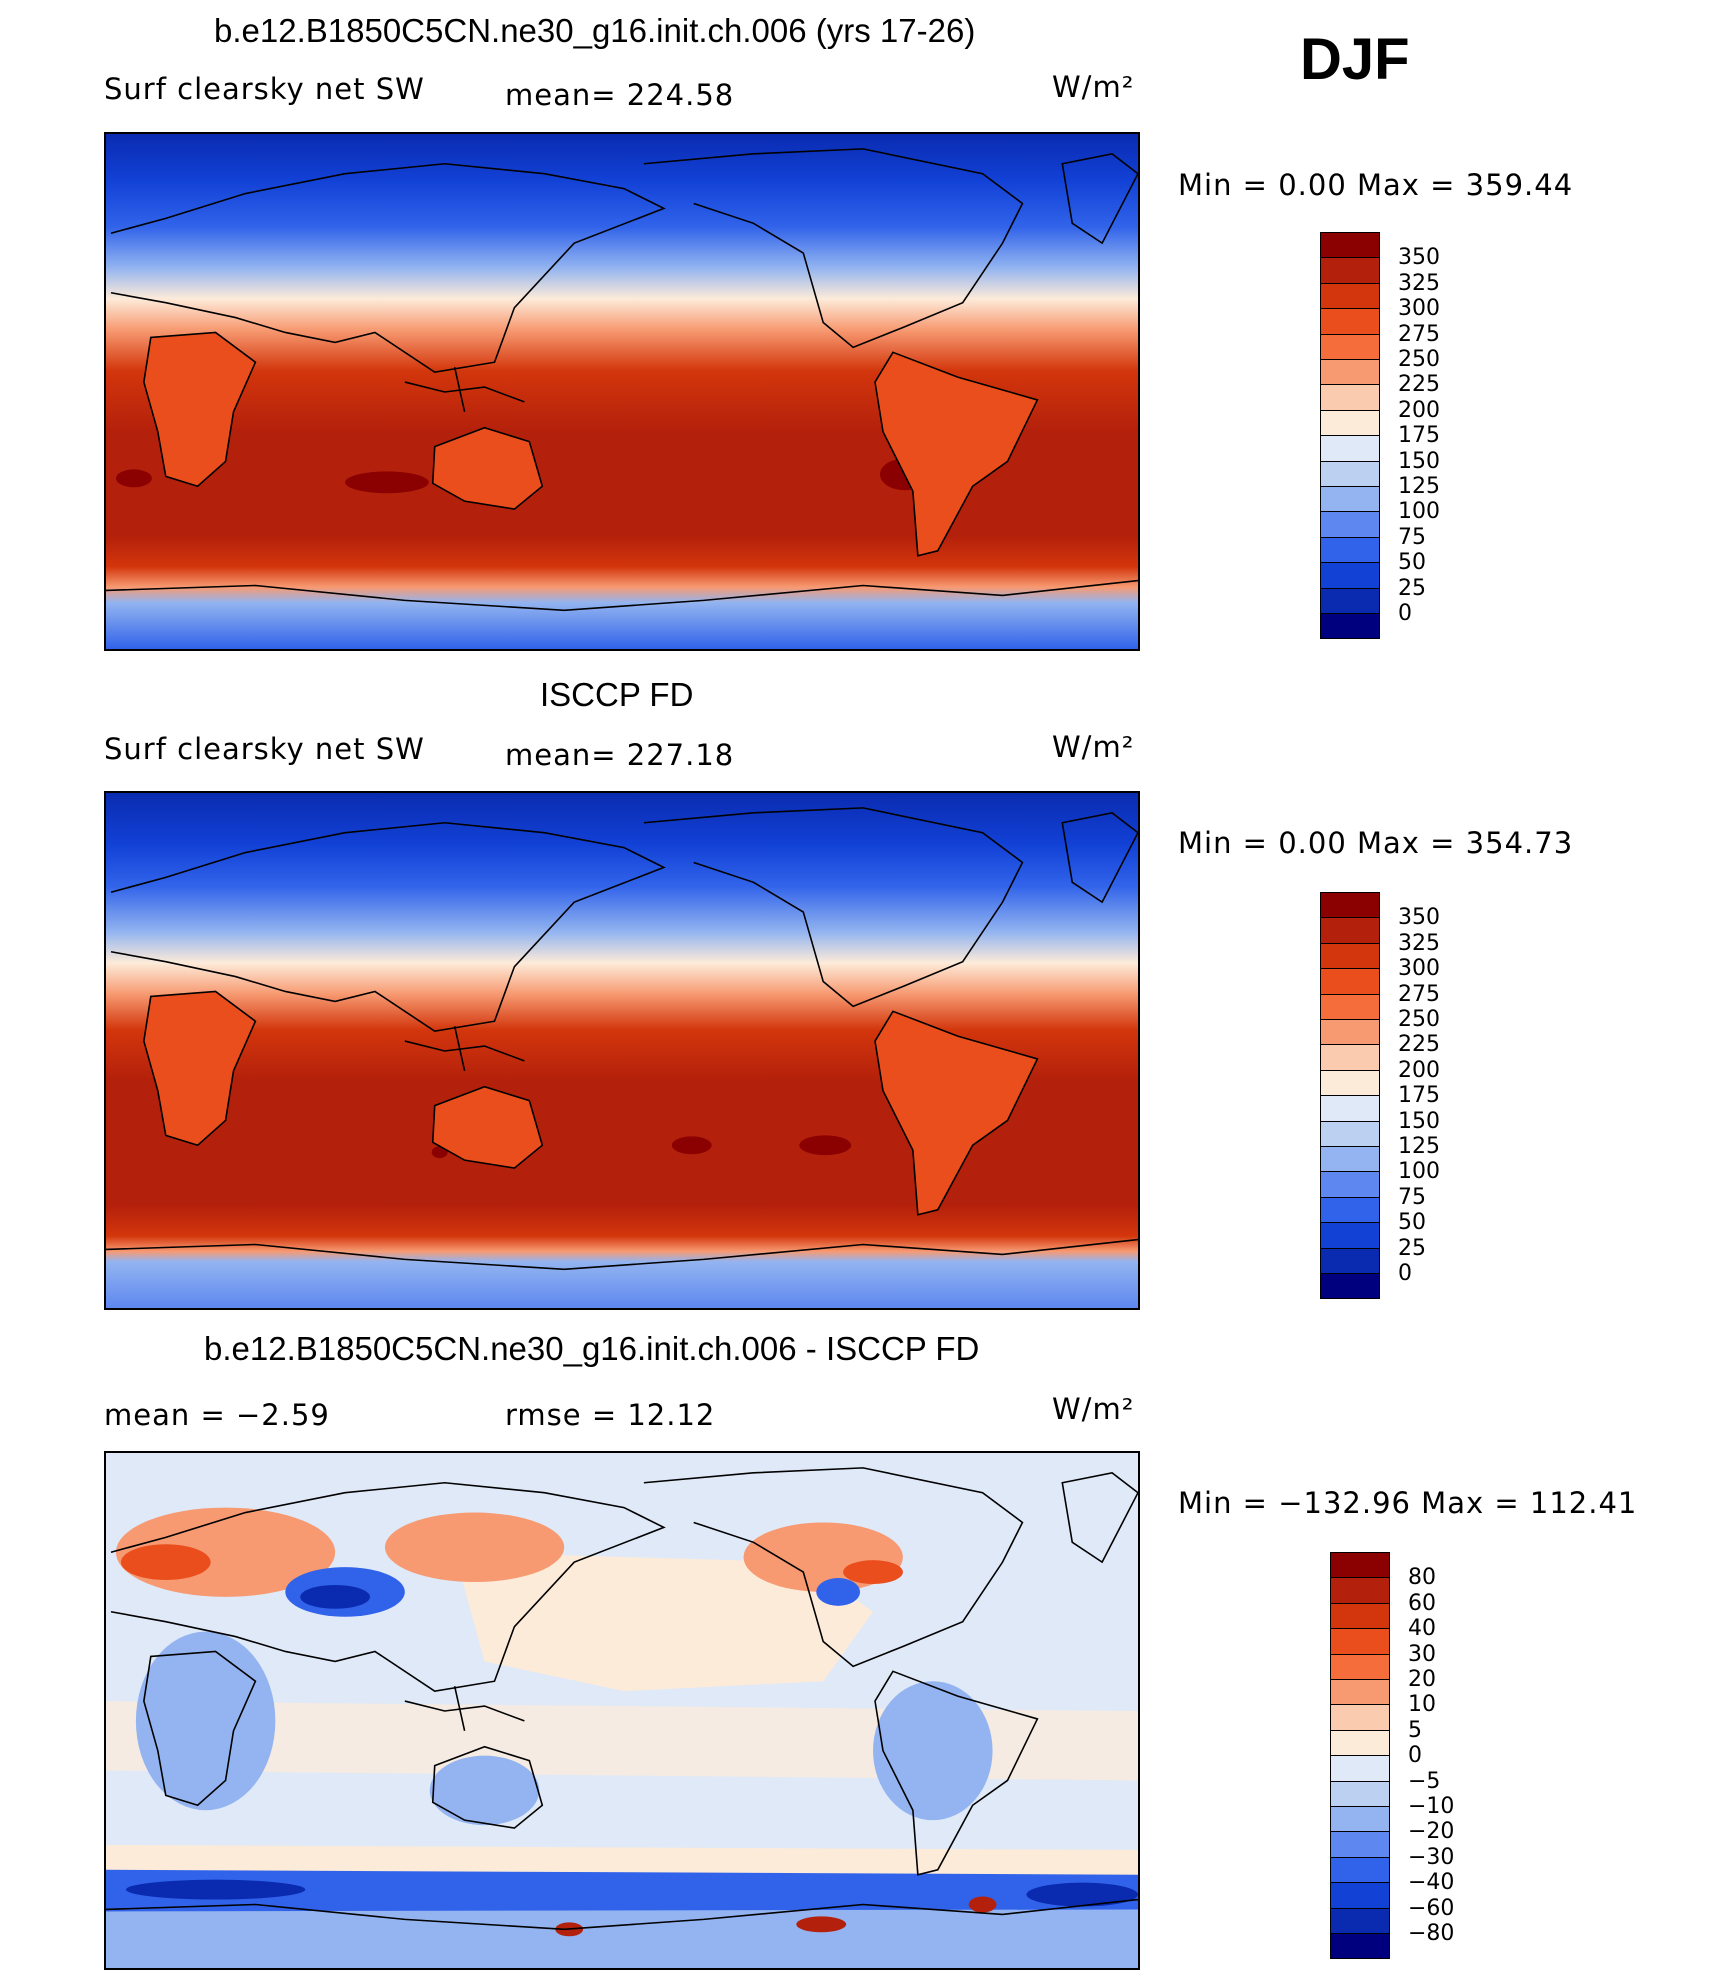 This screenshot has height=1975, width=1710. I want to click on mean-label-diff: mean = −2.59, so click(217, 1415).